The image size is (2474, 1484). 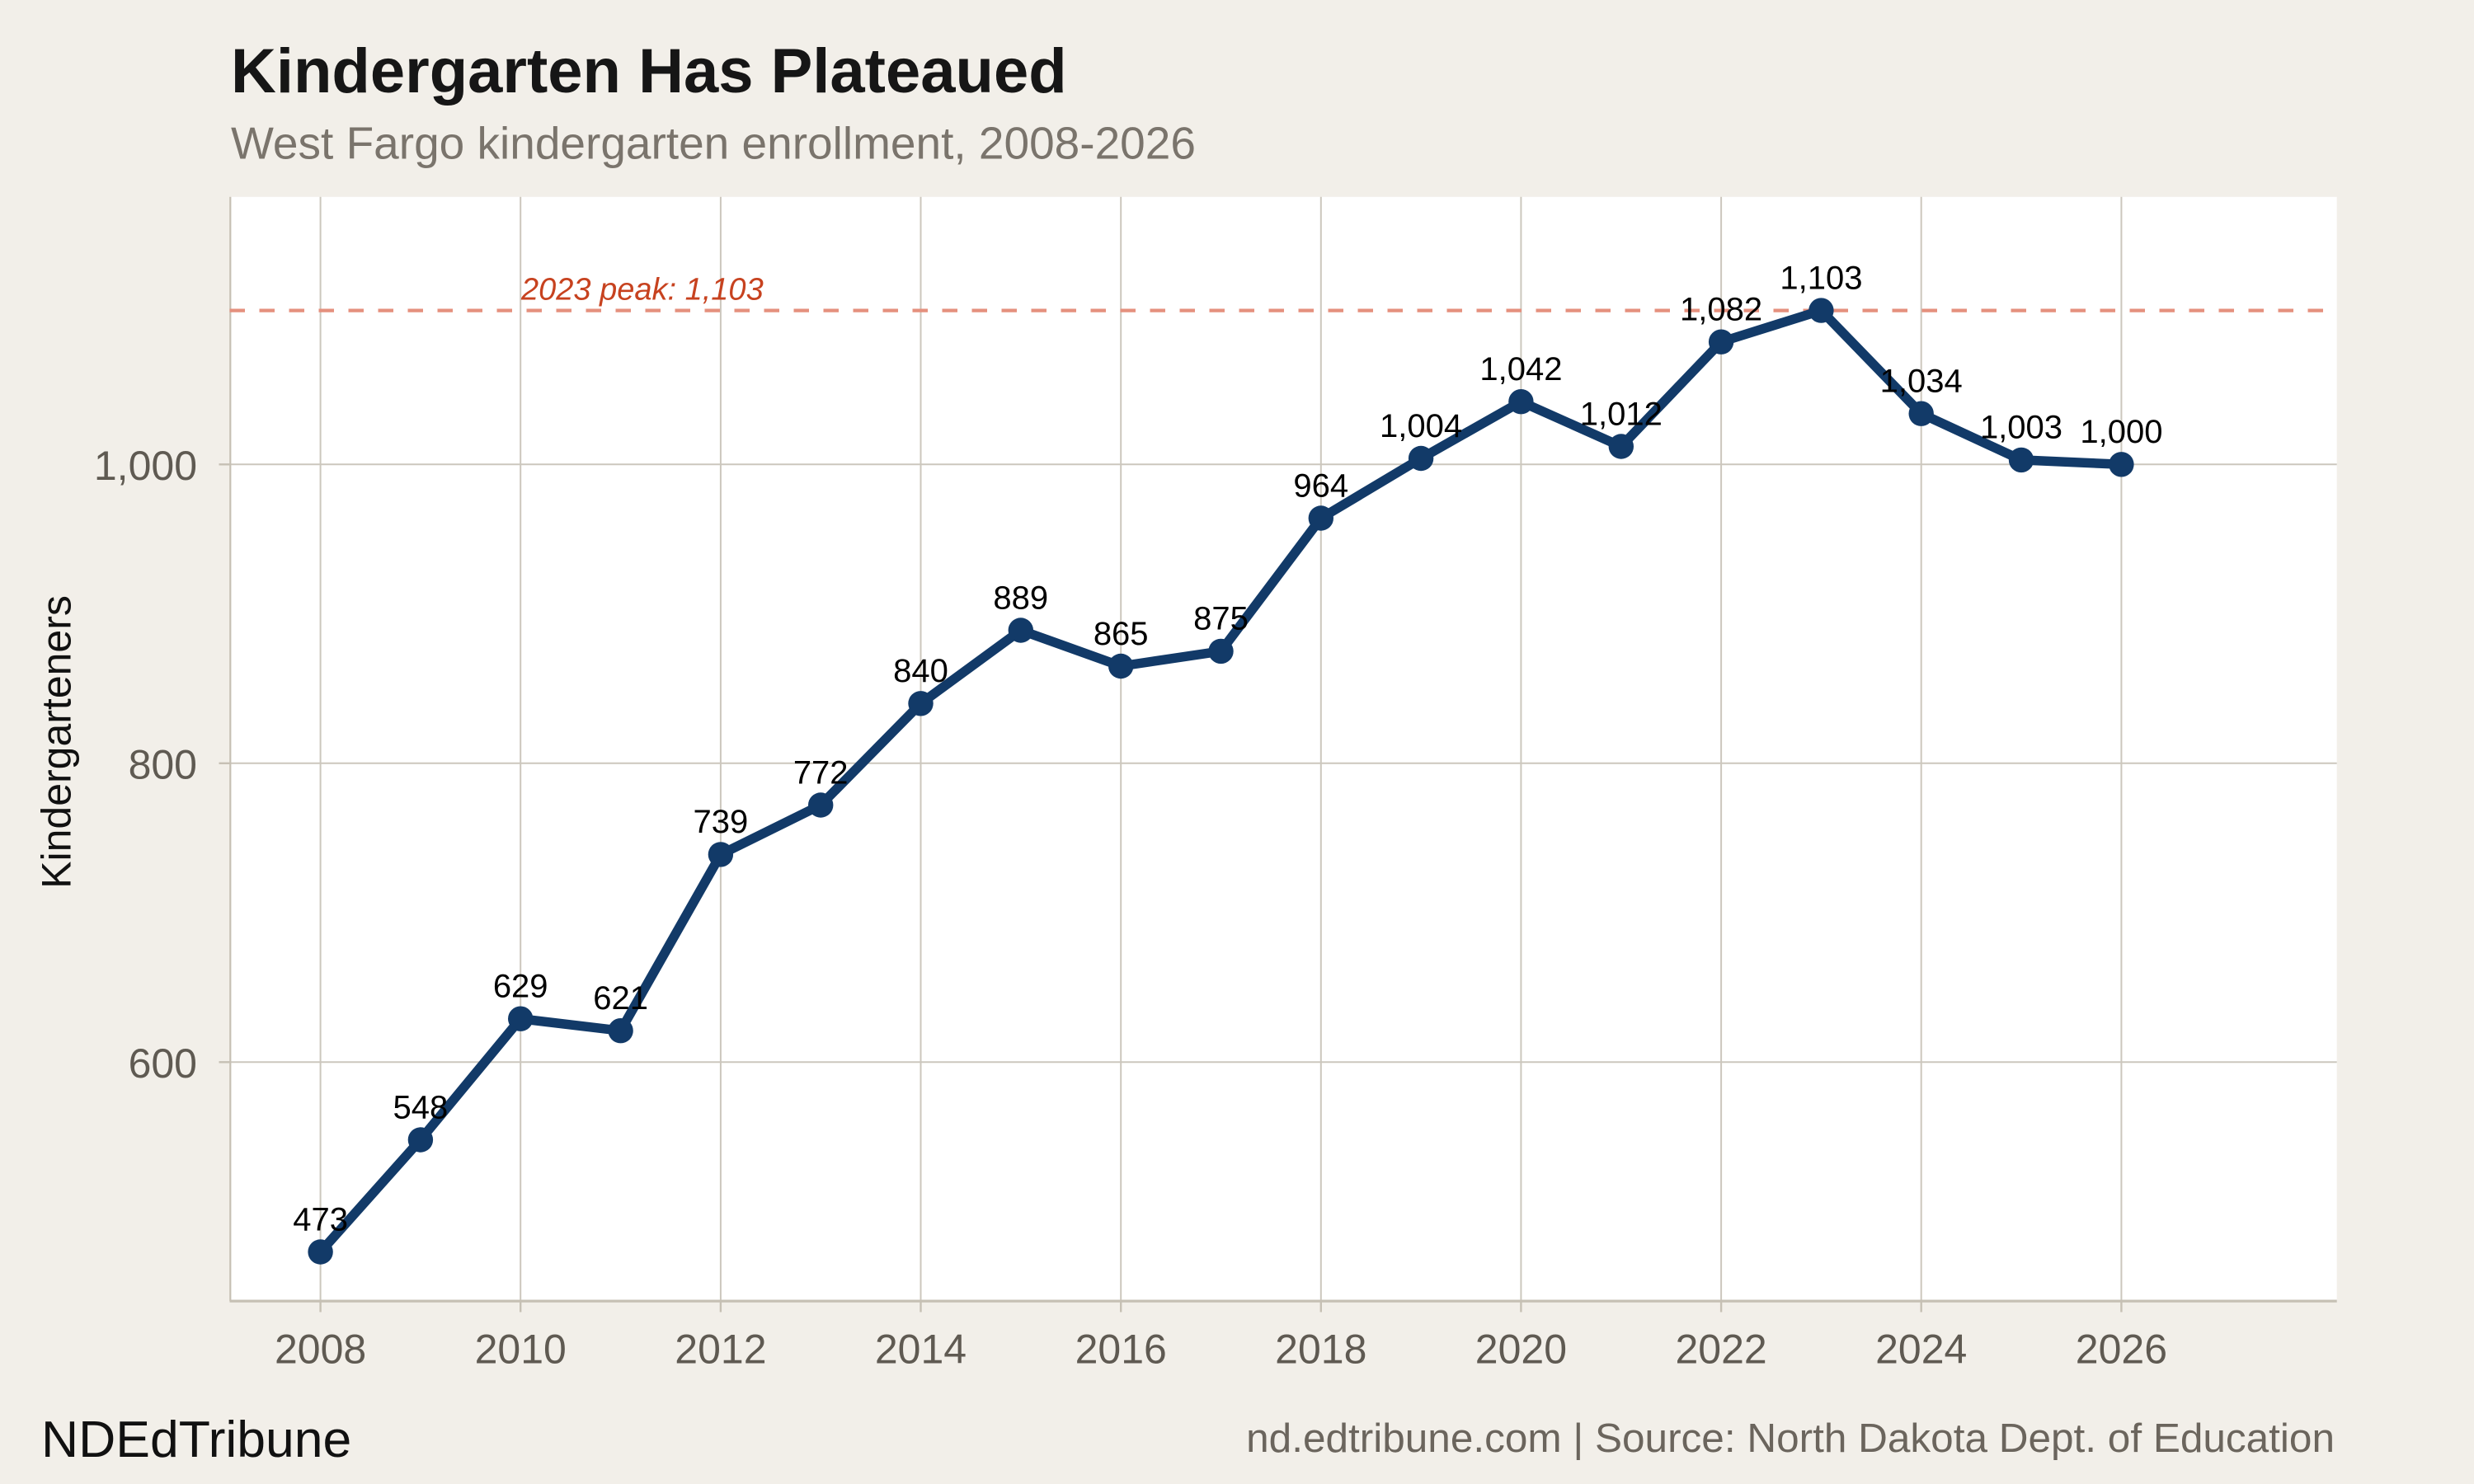 I want to click on svg-text: 772, so click(x=821, y=772).